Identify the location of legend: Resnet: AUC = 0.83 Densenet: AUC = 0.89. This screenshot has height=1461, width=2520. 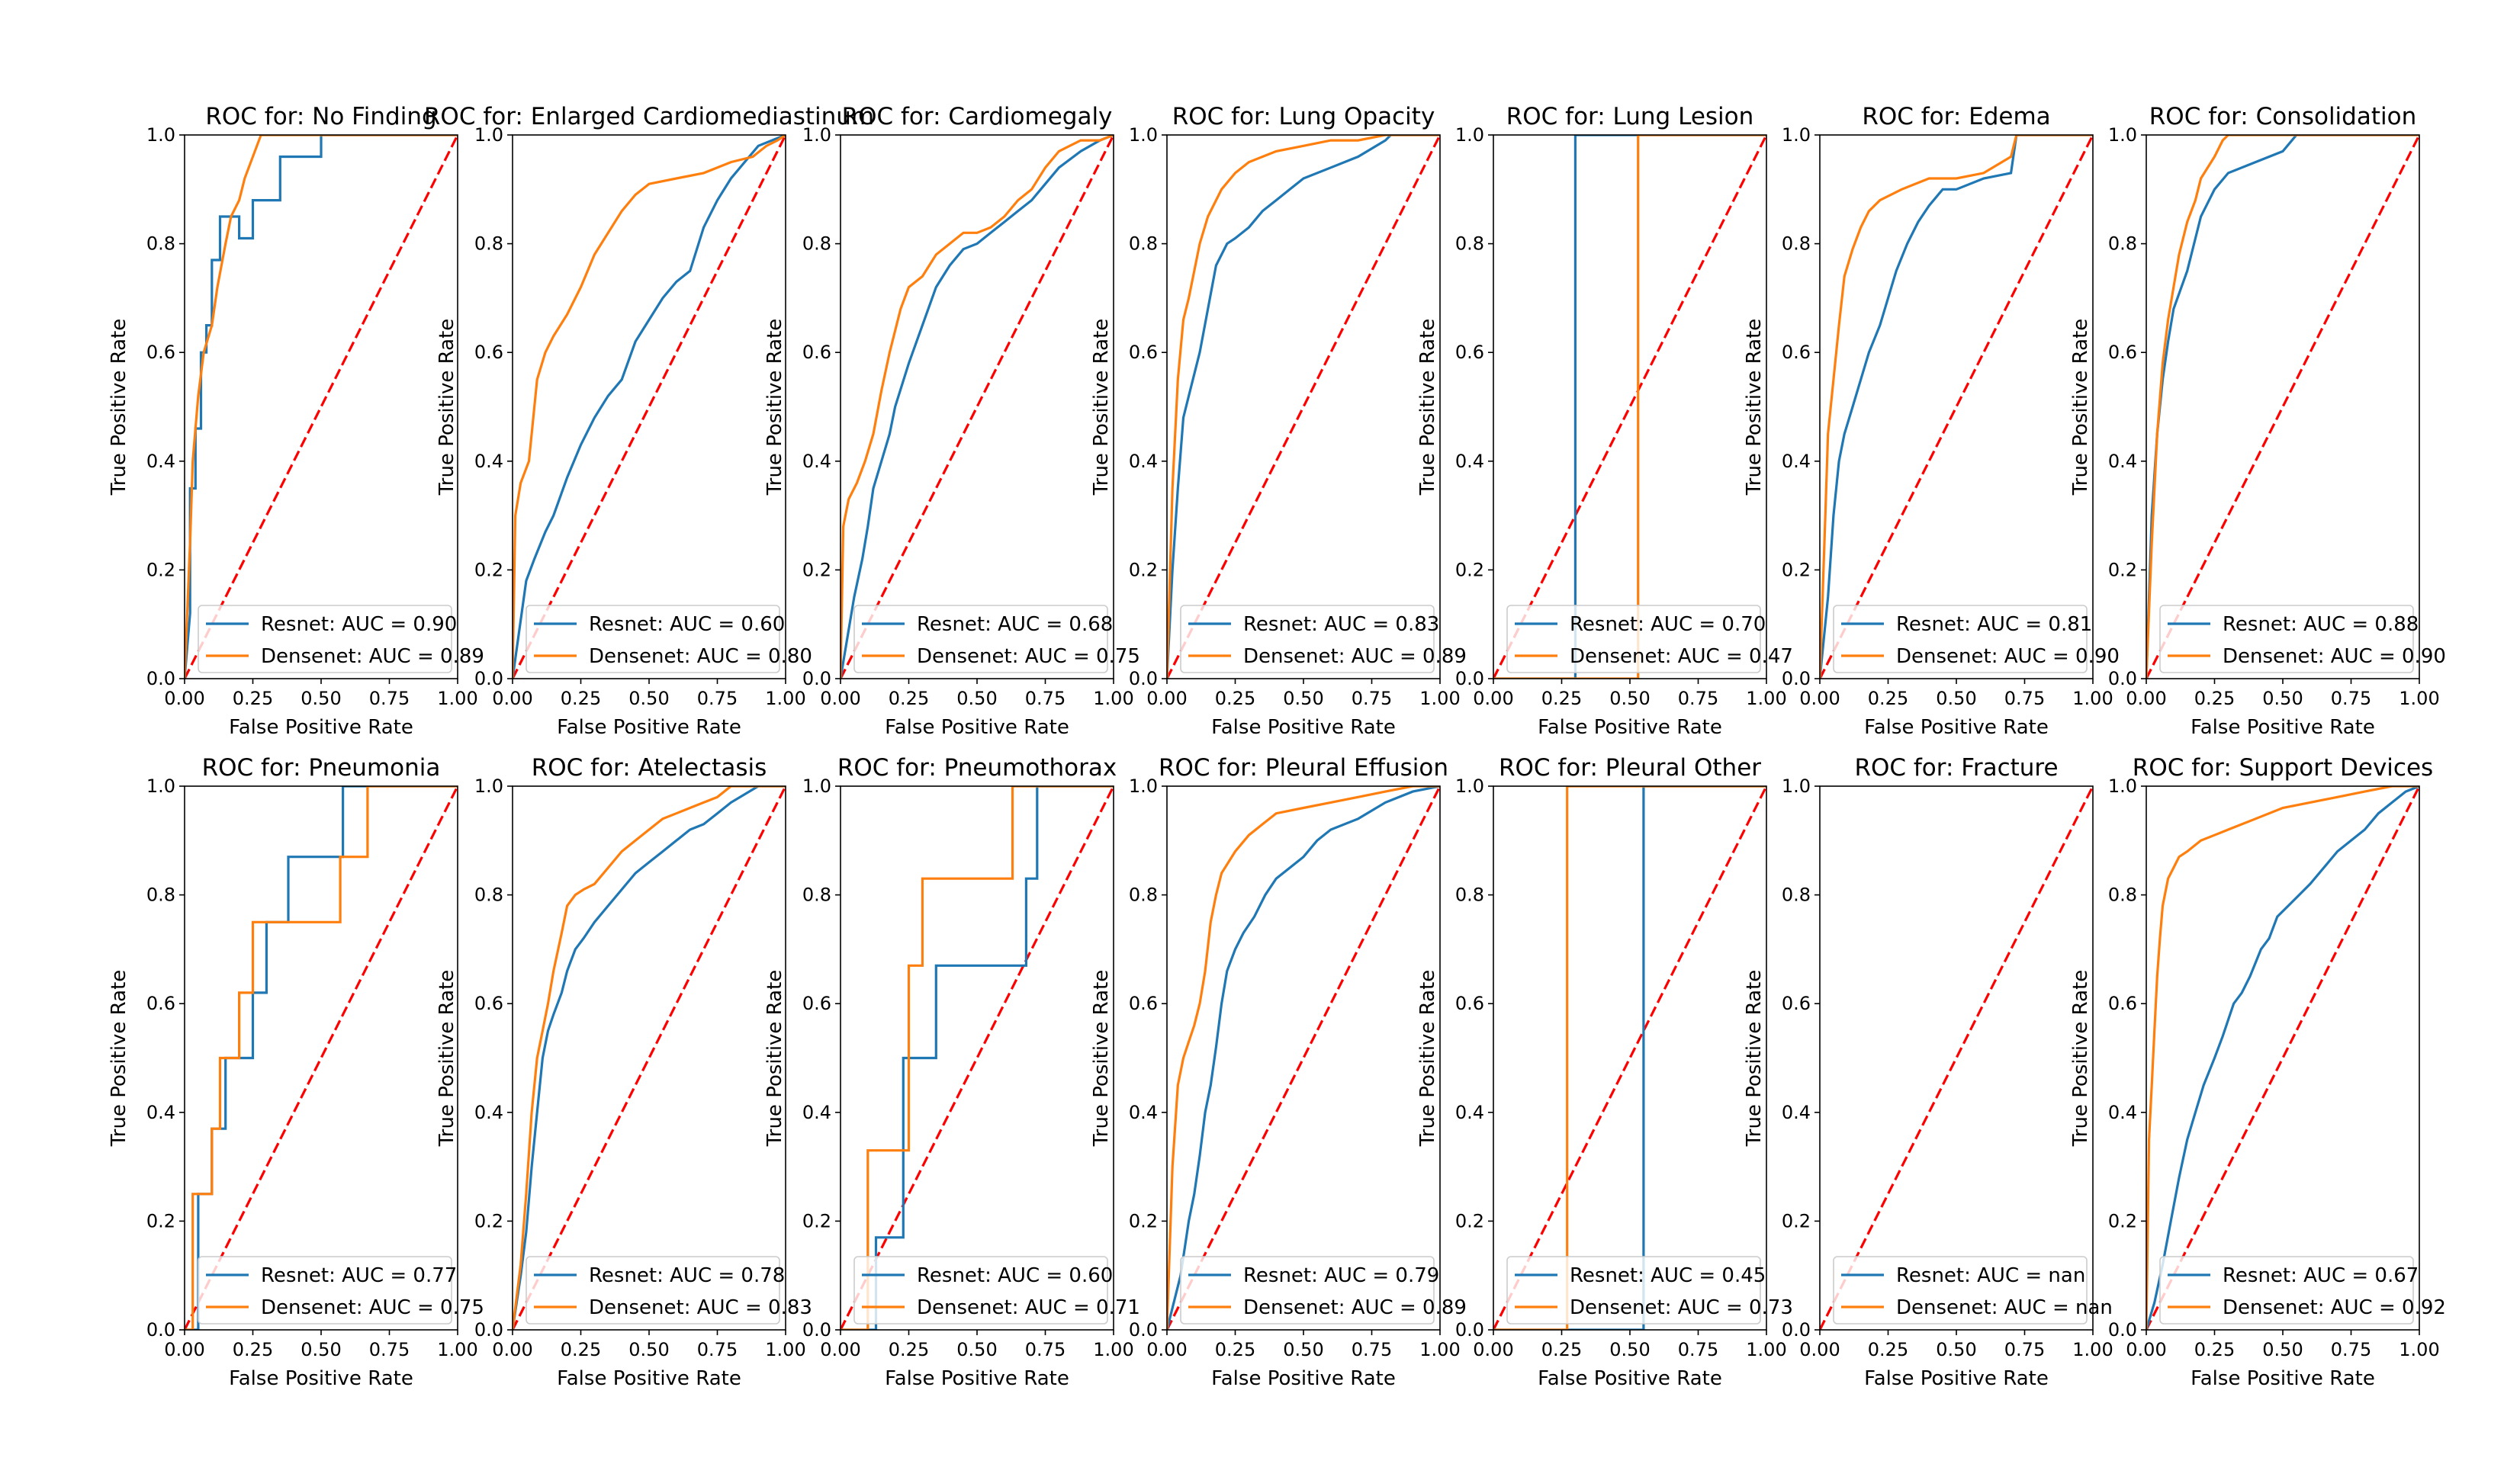
(1323, 639).